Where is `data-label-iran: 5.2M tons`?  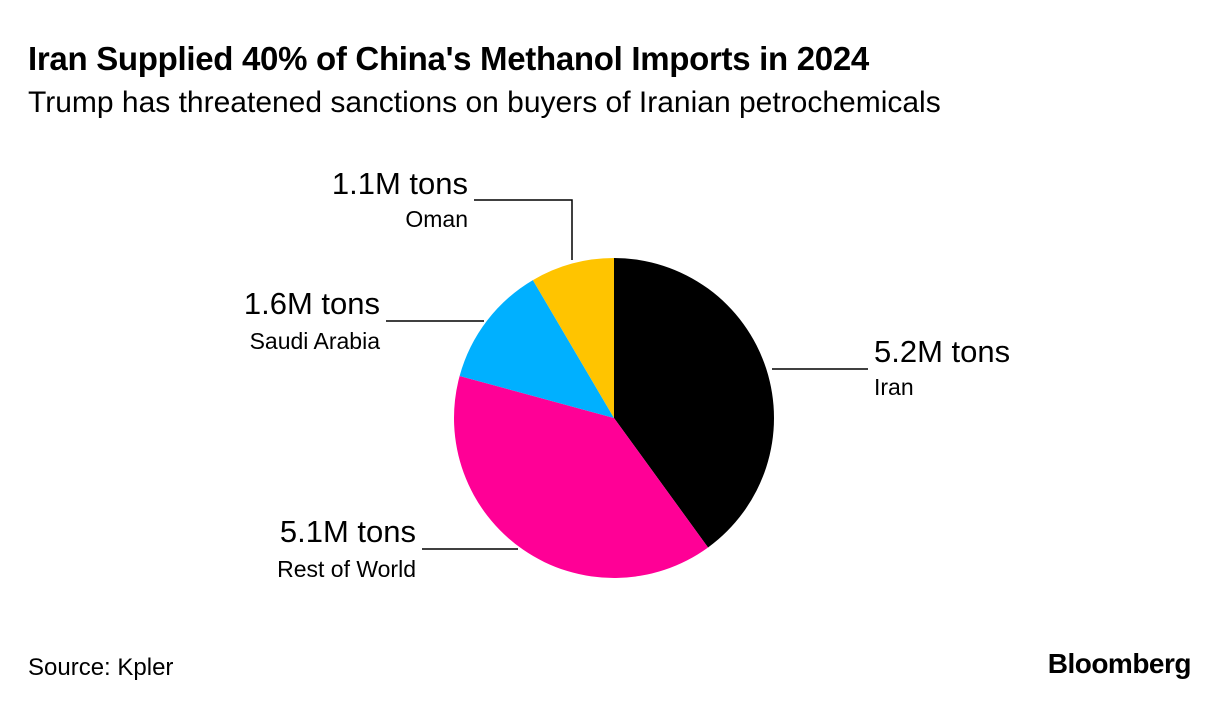 data-label-iran: 5.2M tons is located at coordinates (942, 351).